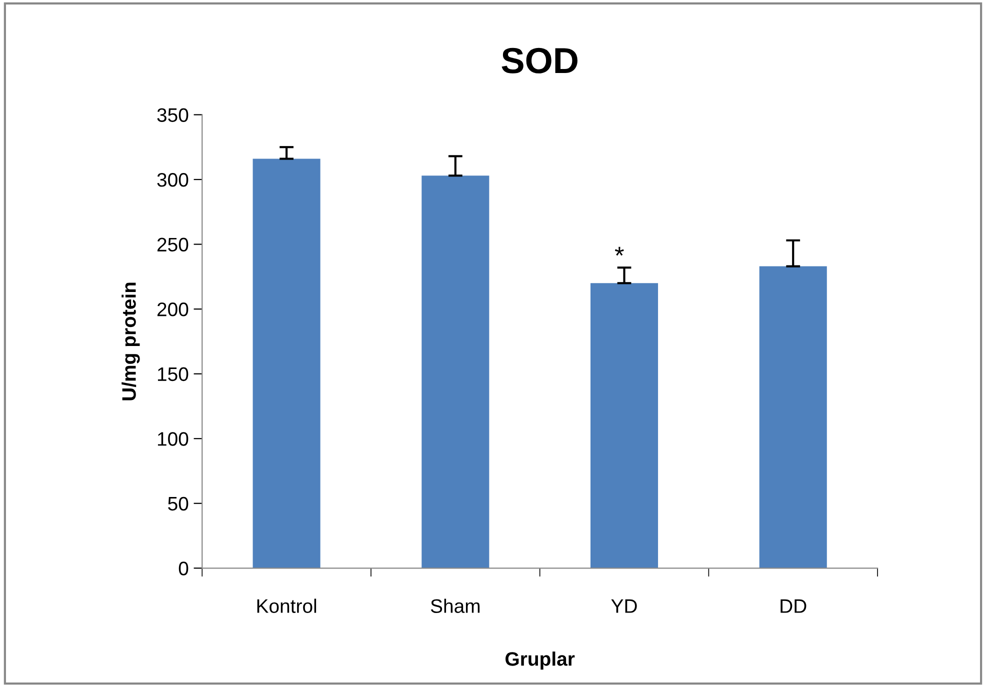 This screenshot has height=687, width=986. What do you see at coordinates (540, 61) in the screenshot?
I see `chart-title: SOD` at bounding box center [540, 61].